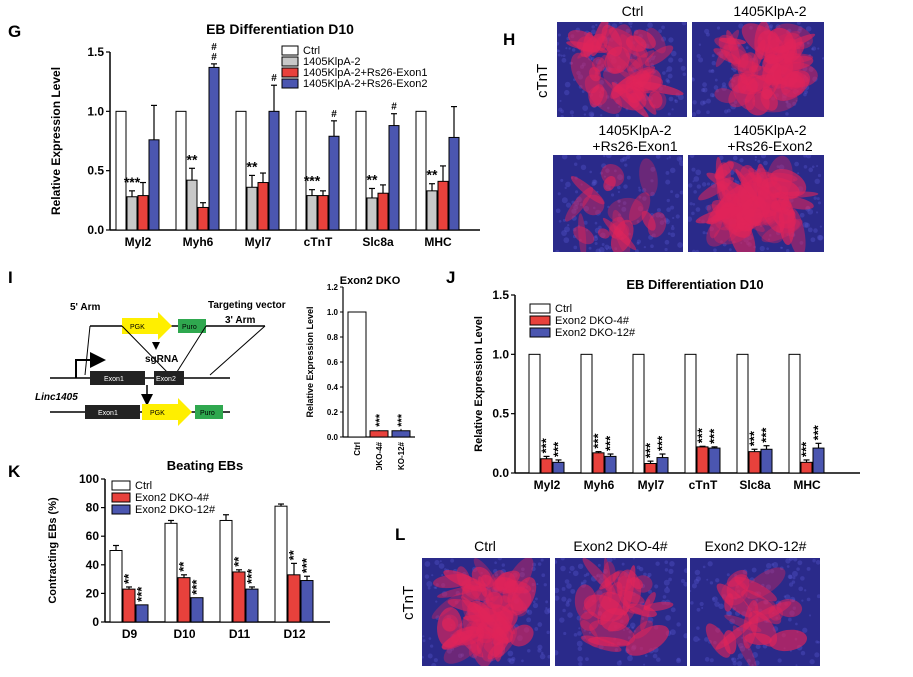 The image size is (913, 677). Describe the element at coordinates (240, 634) in the screenshot. I see `x-tick-label: D11` at that location.